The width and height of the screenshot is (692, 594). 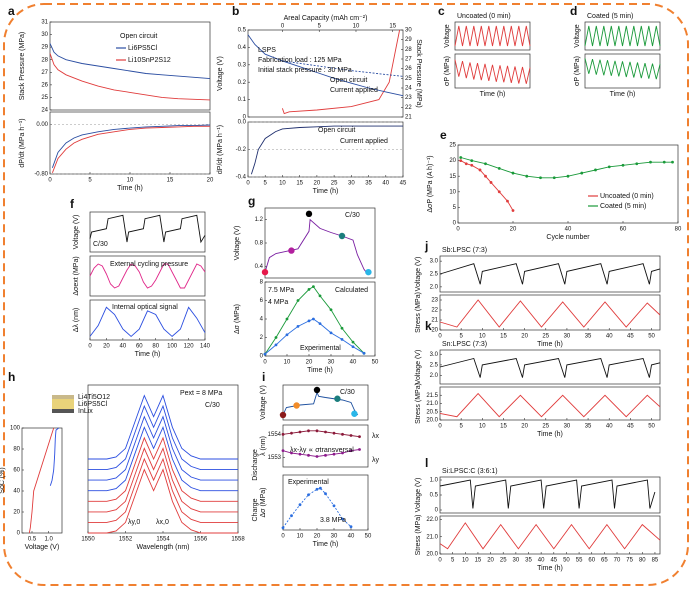 I want to click on annotation: Internal optical signal, so click(x=145, y=307).